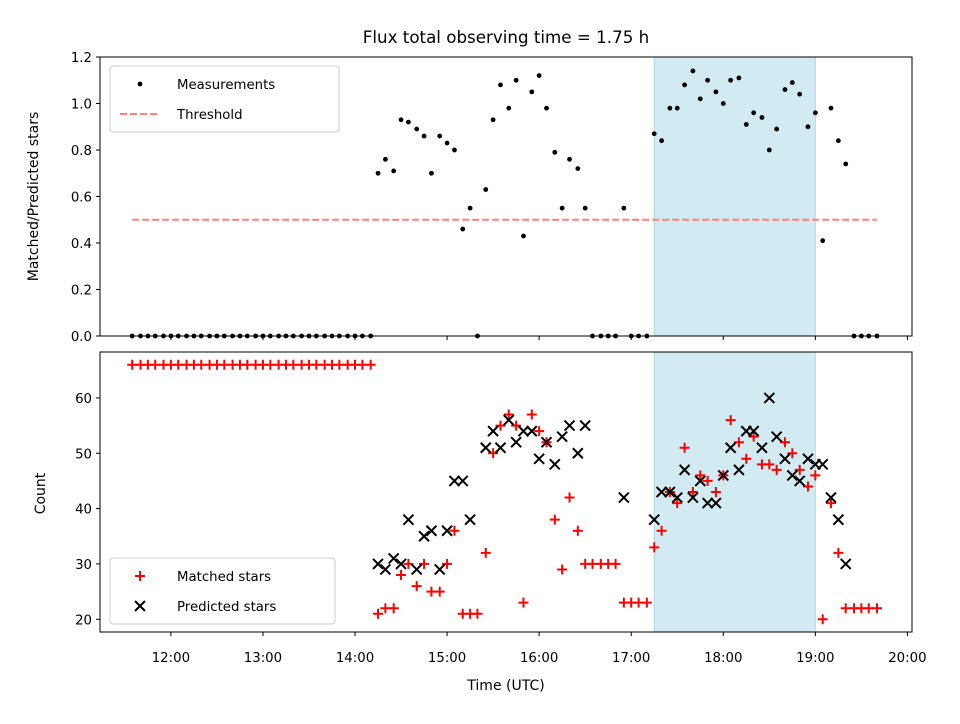 The height and width of the screenshot is (724, 960). What do you see at coordinates (81, 105) in the screenshot?
I see `y-tick-label: 1.0` at bounding box center [81, 105].